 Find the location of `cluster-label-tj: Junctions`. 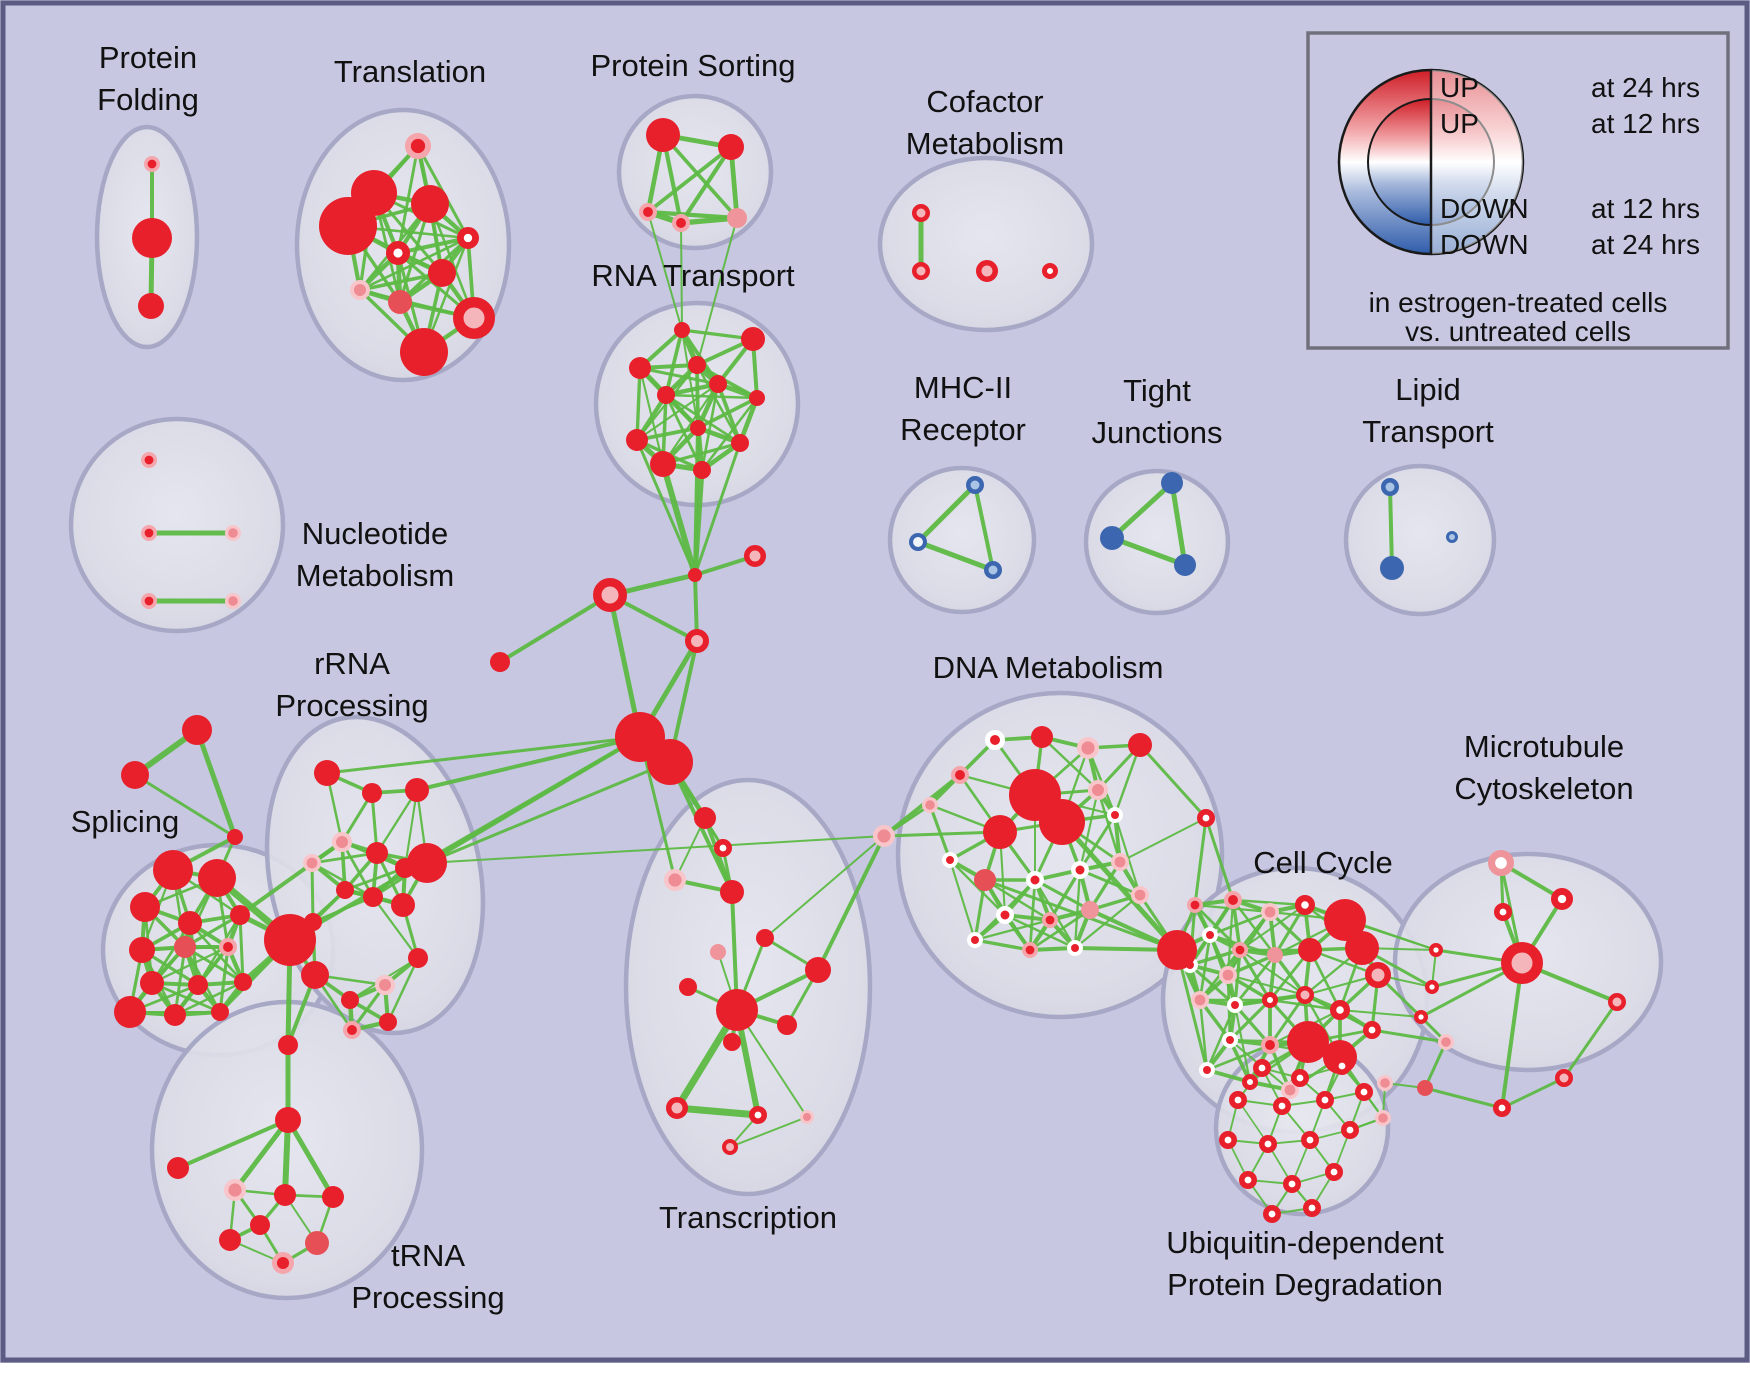

cluster-label-tj: Junctions is located at coordinates (1157, 432).